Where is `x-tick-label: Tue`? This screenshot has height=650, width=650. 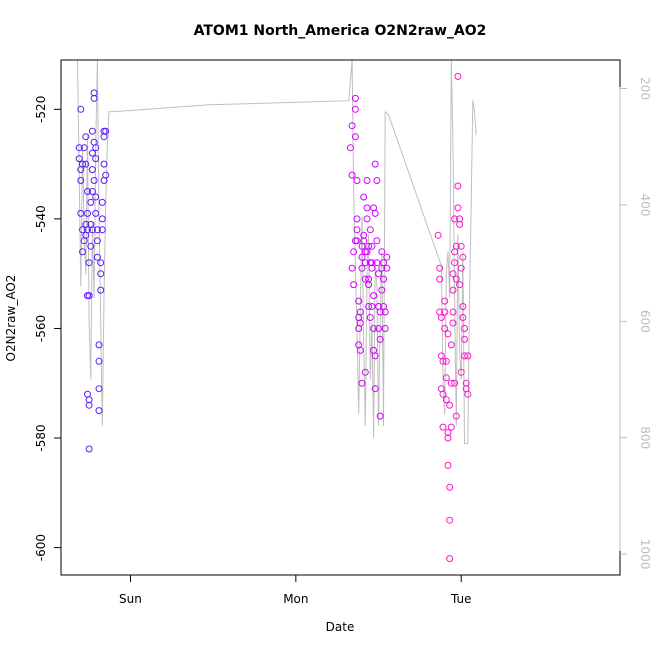
x-tick-label: Tue is located at coordinates (461, 599).